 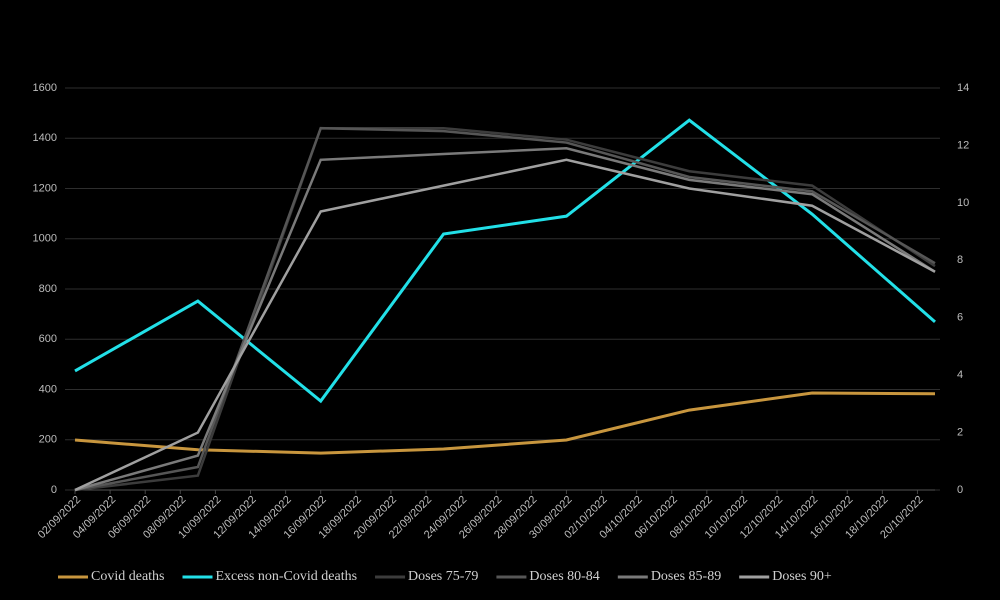 What do you see at coordinates (443, 576) in the screenshot?
I see `legend-label: Doses 75-79` at bounding box center [443, 576].